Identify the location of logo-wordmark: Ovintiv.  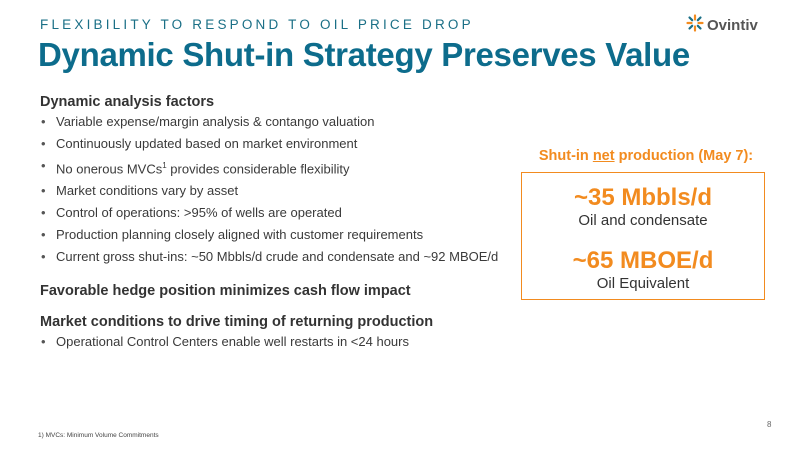
(732, 25).